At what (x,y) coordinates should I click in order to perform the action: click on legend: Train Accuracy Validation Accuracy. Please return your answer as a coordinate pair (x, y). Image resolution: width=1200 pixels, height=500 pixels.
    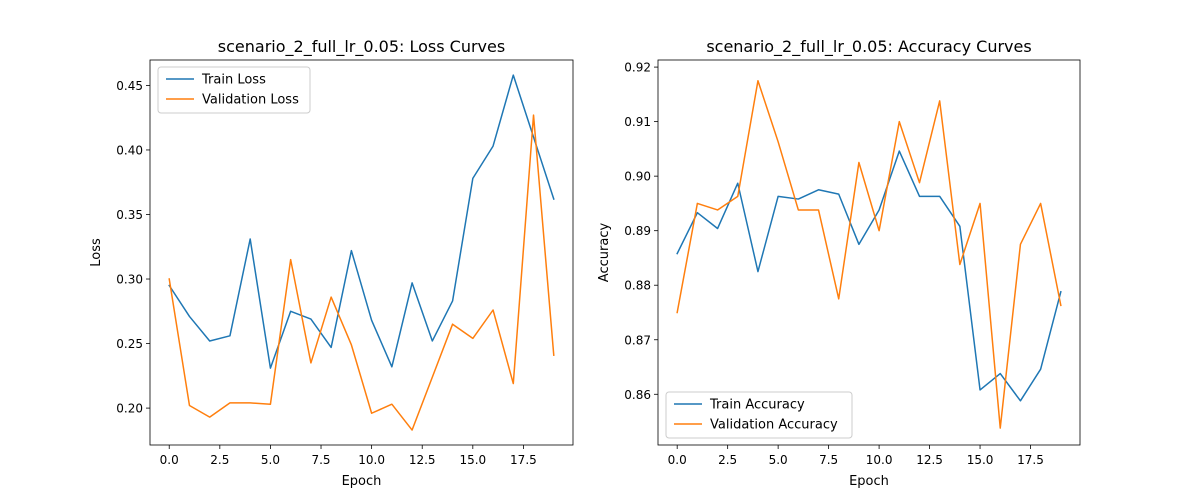
    Looking at the image, I should click on (759, 415).